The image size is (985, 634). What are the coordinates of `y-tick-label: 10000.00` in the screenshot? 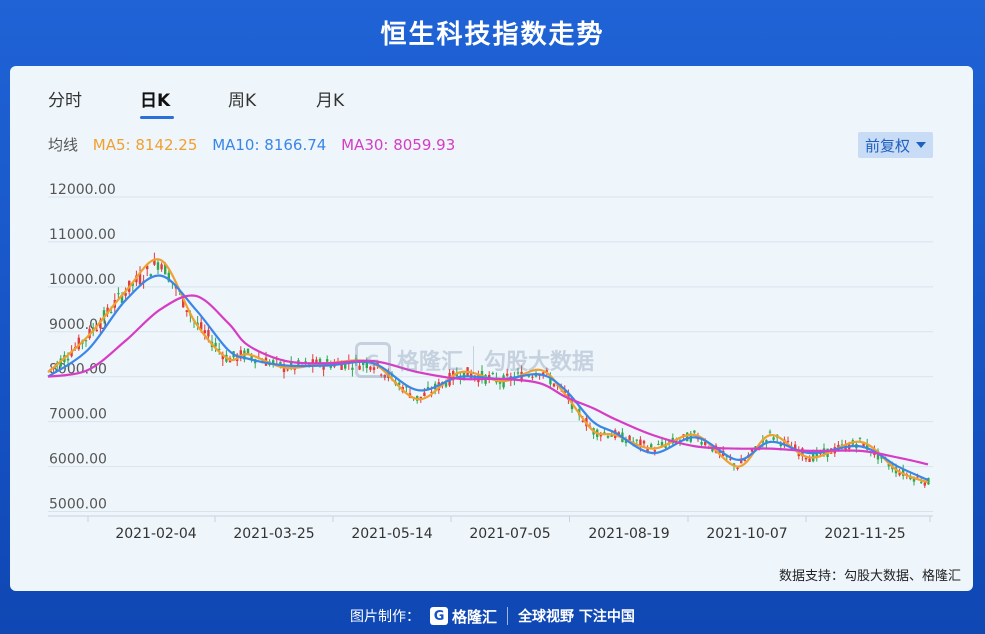 It's located at (82, 280).